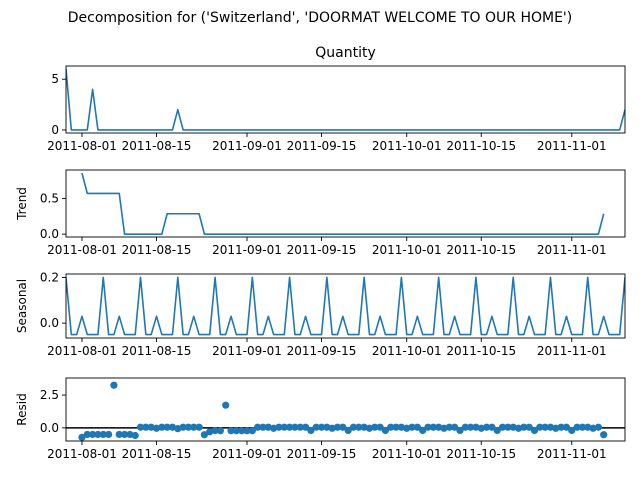 The image size is (640, 480). Describe the element at coordinates (49, 277) in the screenshot. I see `seasonal-ytick-label: 0.2` at that location.